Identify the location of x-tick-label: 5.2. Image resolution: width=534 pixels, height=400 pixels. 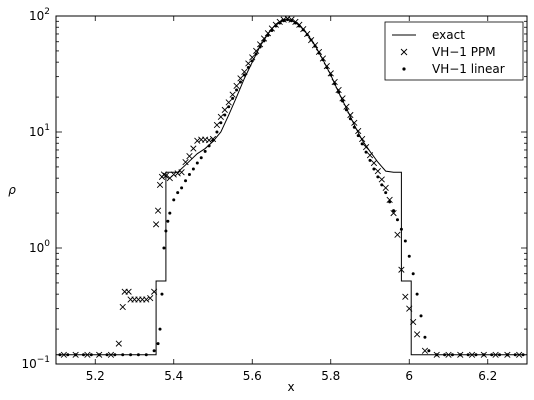
(95, 376).